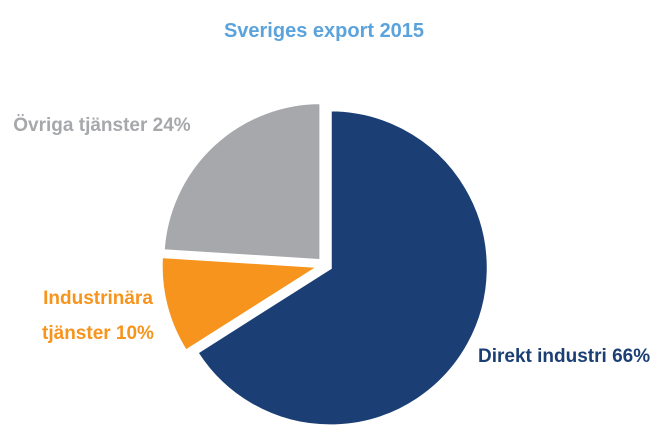 The image size is (668, 432). Describe the element at coordinates (98, 316) in the screenshot. I see `slice-label-2: Industrinära tjänster 10%` at that location.